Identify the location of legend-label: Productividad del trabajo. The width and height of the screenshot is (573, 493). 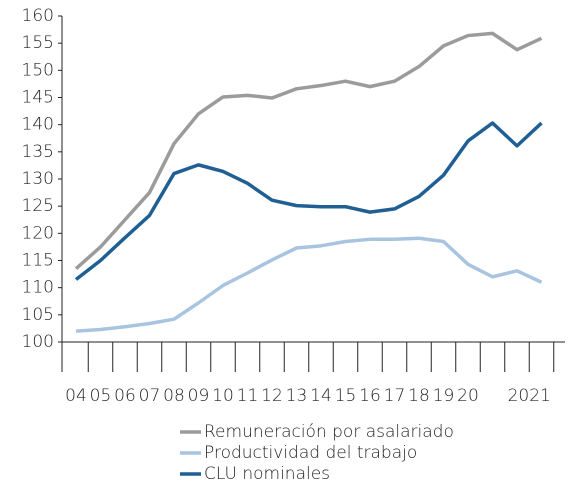
(310, 453).